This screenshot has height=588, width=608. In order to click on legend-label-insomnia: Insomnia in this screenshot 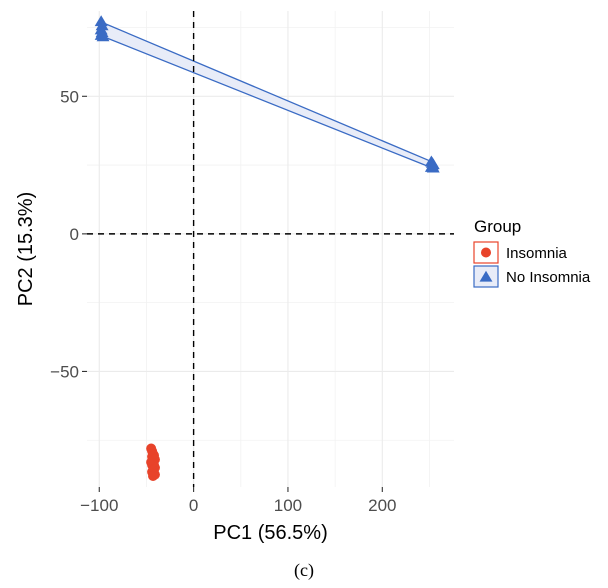, I will do `click(537, 253)`.